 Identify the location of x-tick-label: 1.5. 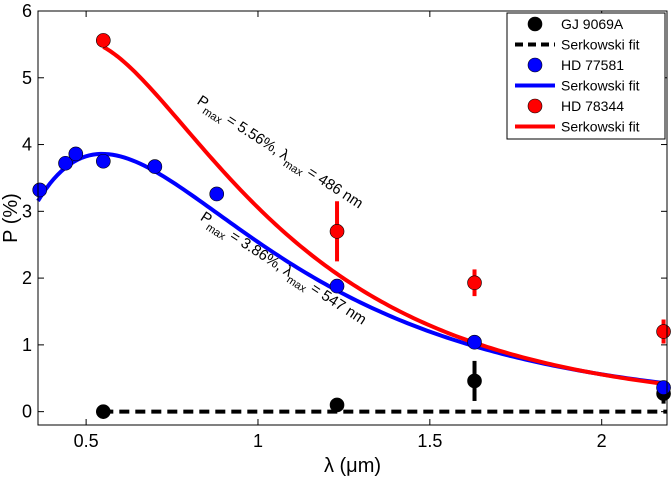
(429, 441).